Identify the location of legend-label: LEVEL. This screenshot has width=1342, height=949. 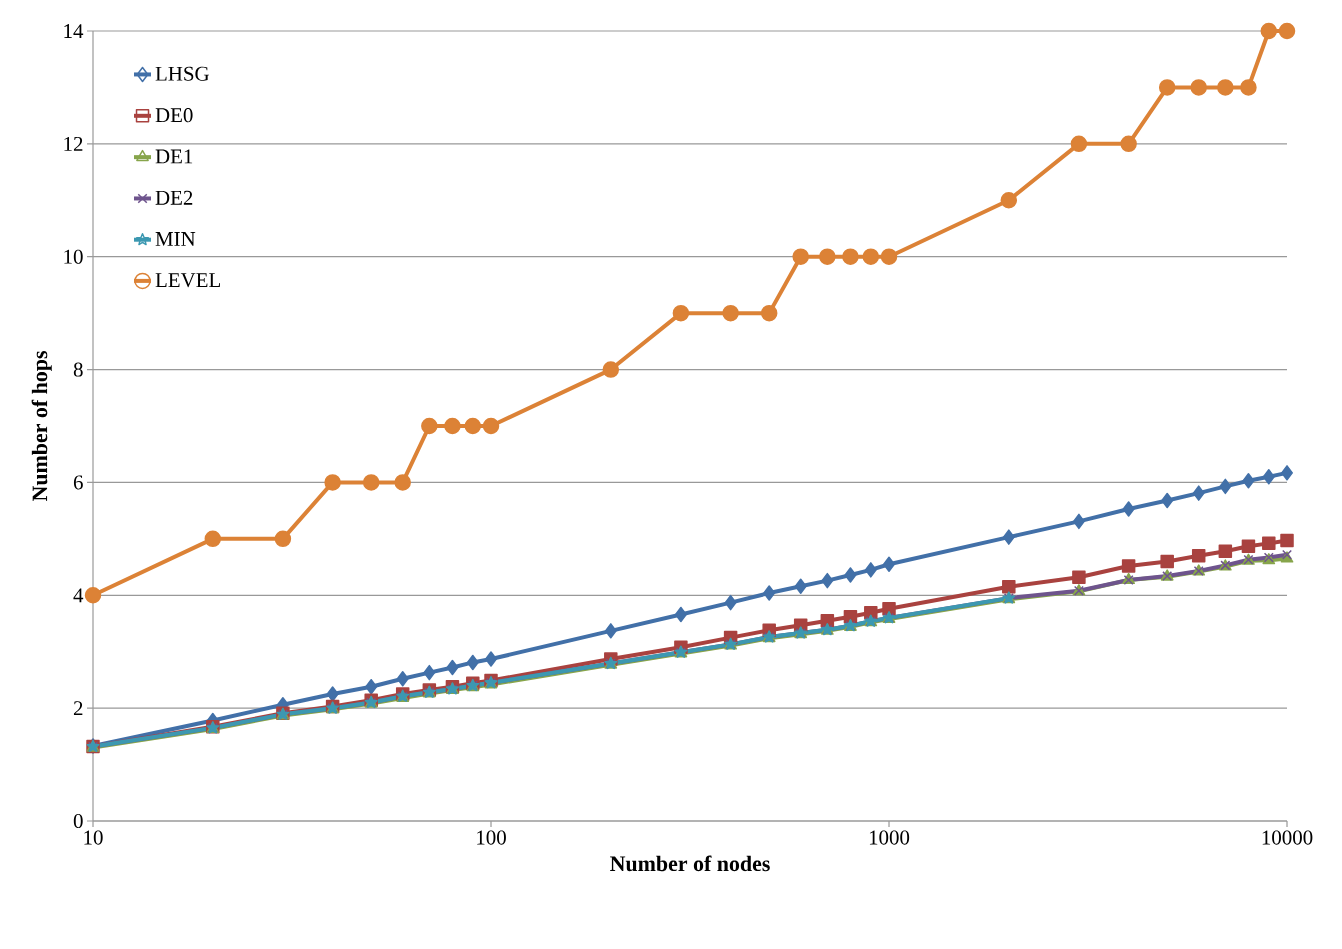
(187, 280).